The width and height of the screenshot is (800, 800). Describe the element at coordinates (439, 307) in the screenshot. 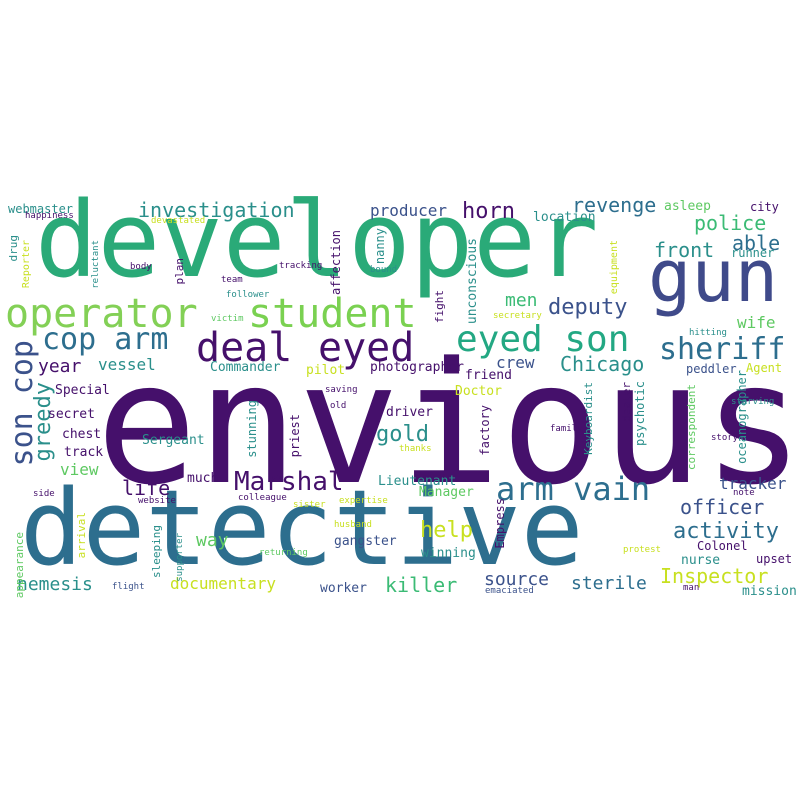

I see `word-fight: fight` at that location.